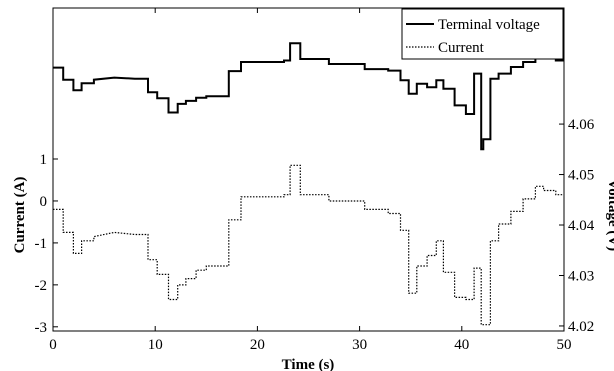  Describe the element at coordinates (155, 345) in the screenshot. I see `x-tick-label: 10` at that location.